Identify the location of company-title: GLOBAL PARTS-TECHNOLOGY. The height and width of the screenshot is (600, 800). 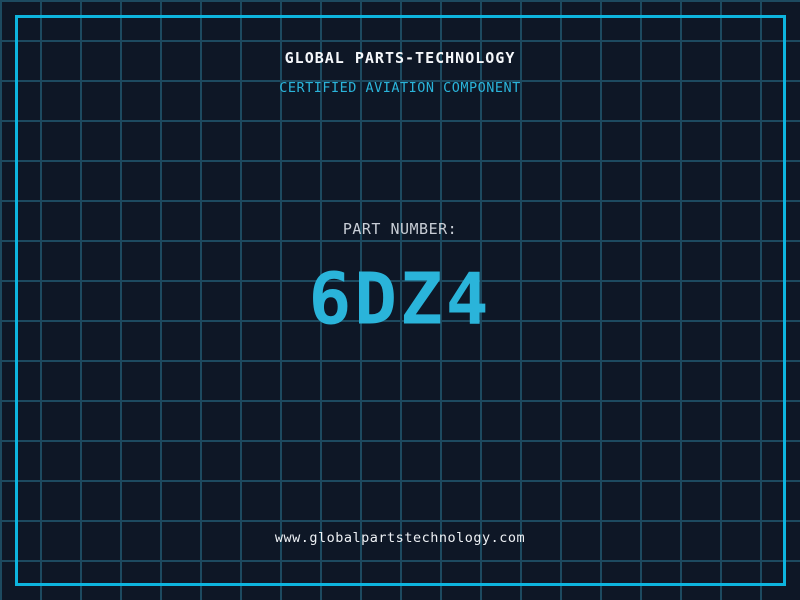
(400, 58).